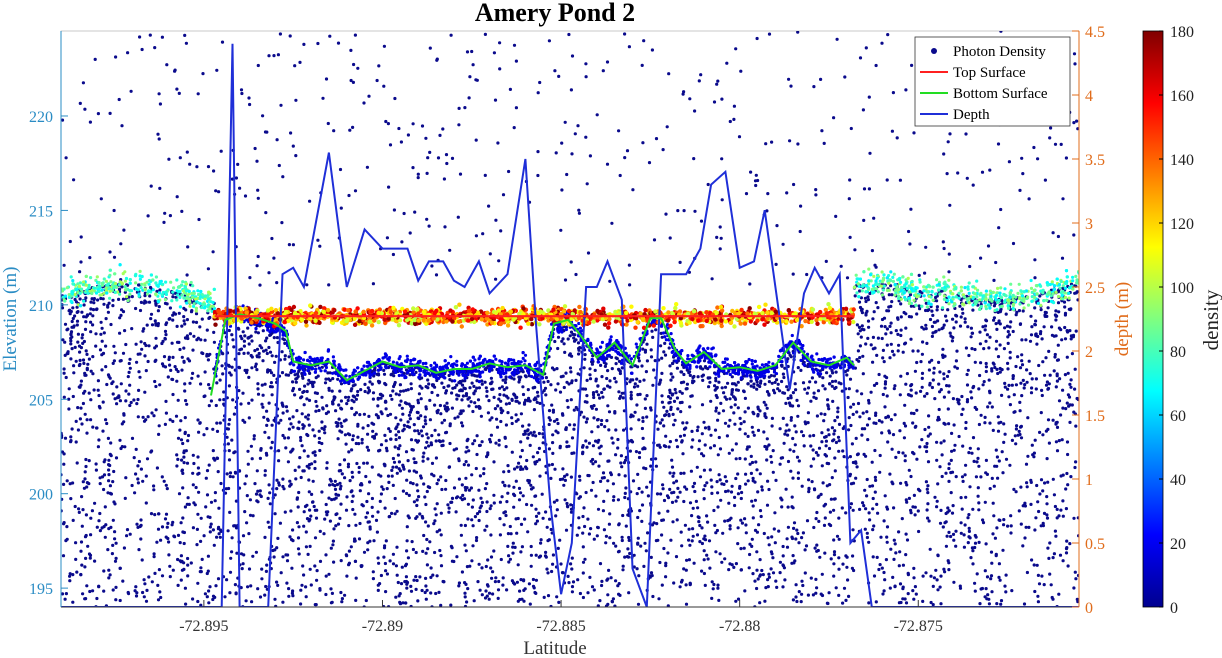  I want to click on colorbar: 0 20 40 60 80 100 120 140 160 180 density, so click(1182, 320).